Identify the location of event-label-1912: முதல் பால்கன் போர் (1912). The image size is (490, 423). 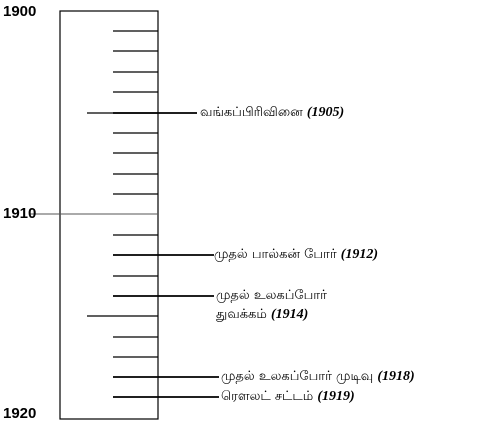
(296, 254).